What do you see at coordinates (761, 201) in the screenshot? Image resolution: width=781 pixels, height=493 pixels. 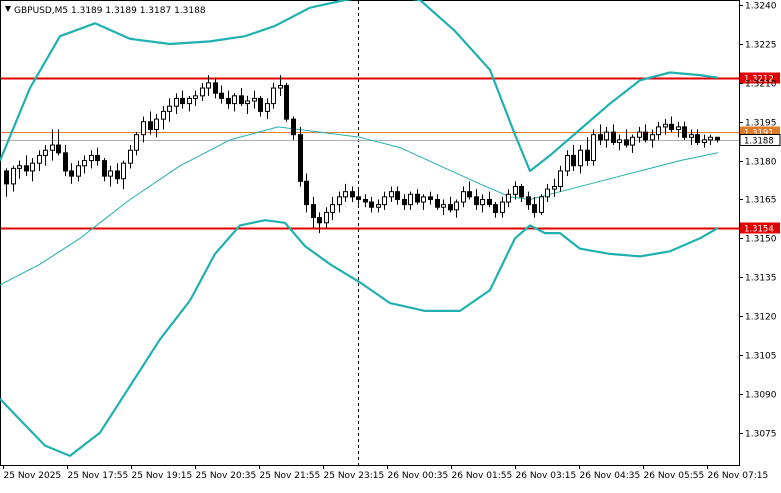 I see `y-tick-label: 1.3165` at bounding box center [761, 201].